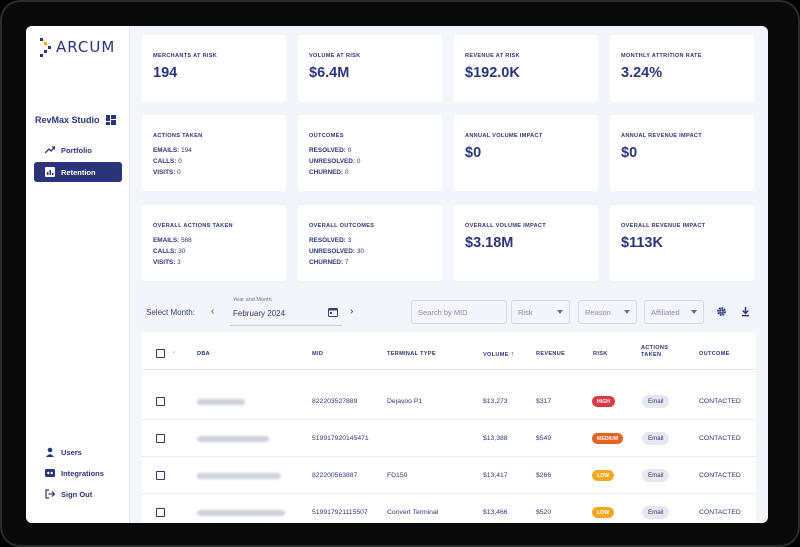 This screenshot has width=800, height=547. Describe the element at coordinates (167, 262) in the screenshot. I see `stat-line: VISITS: 3` at that location.